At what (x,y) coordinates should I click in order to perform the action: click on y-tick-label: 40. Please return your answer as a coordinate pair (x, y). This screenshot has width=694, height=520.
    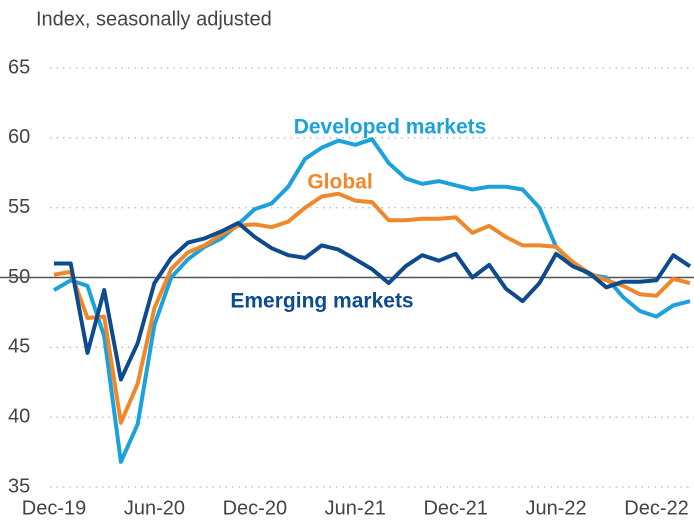
    Looking at the image, I should click on (19, 416).